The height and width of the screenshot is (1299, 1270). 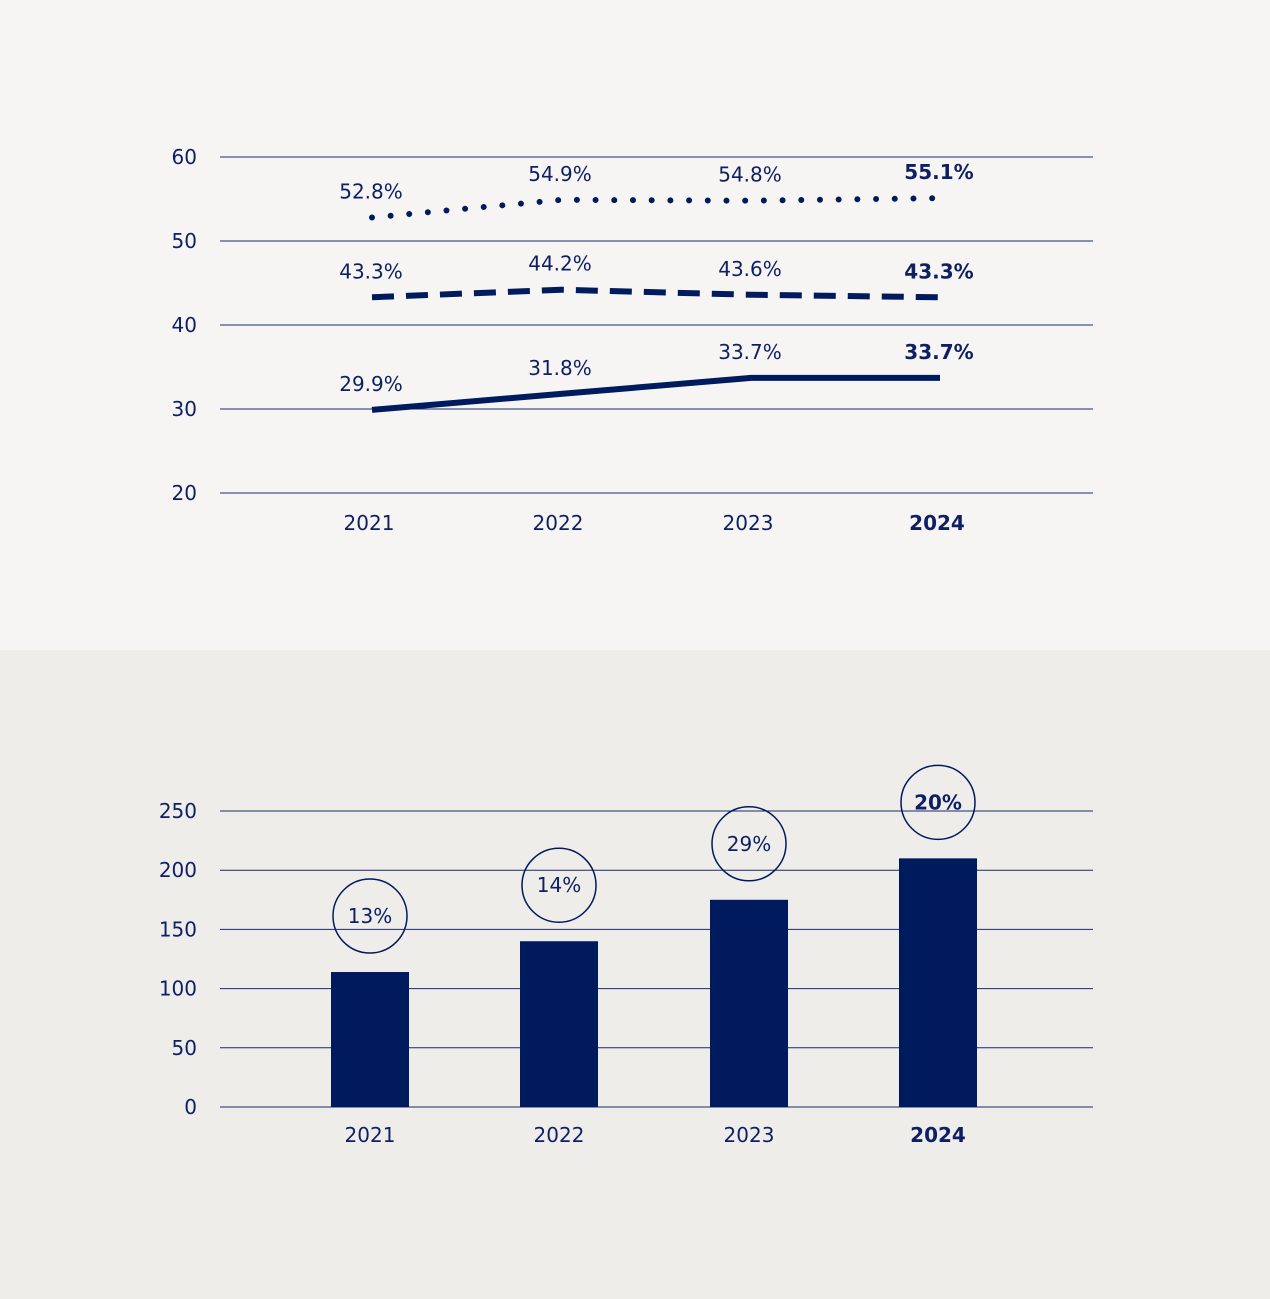 I want to click on y-tick-label: 0, so click(x=190, y=1107).